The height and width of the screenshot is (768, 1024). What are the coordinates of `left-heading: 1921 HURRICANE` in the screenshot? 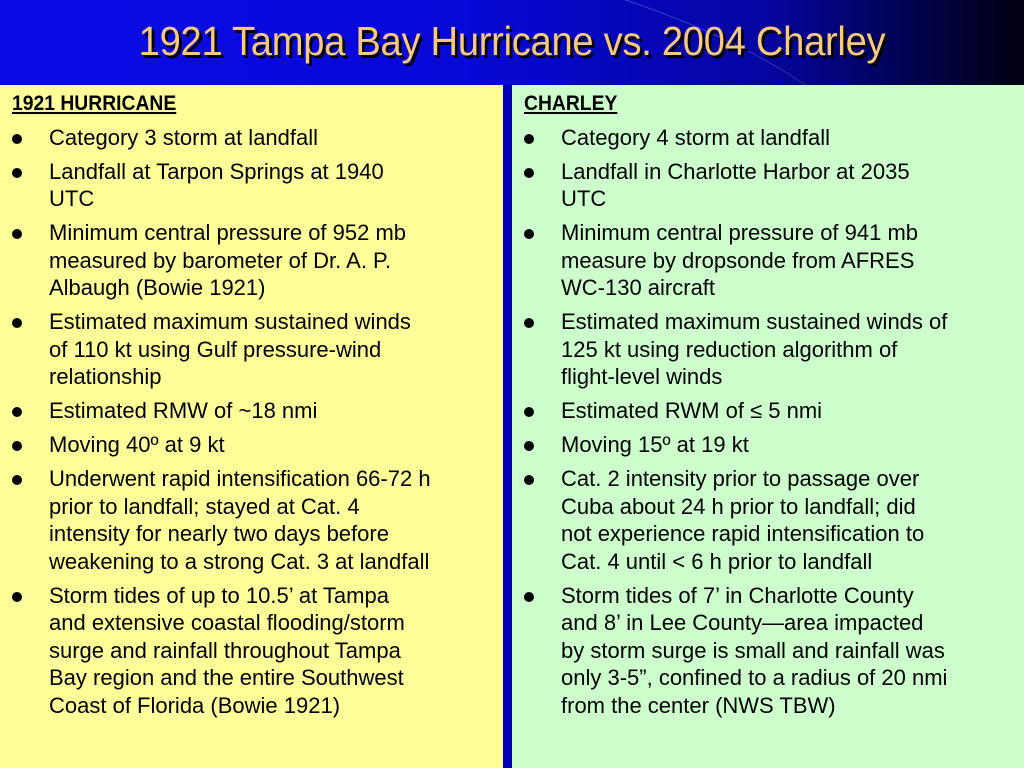 It's located at (94, 103).